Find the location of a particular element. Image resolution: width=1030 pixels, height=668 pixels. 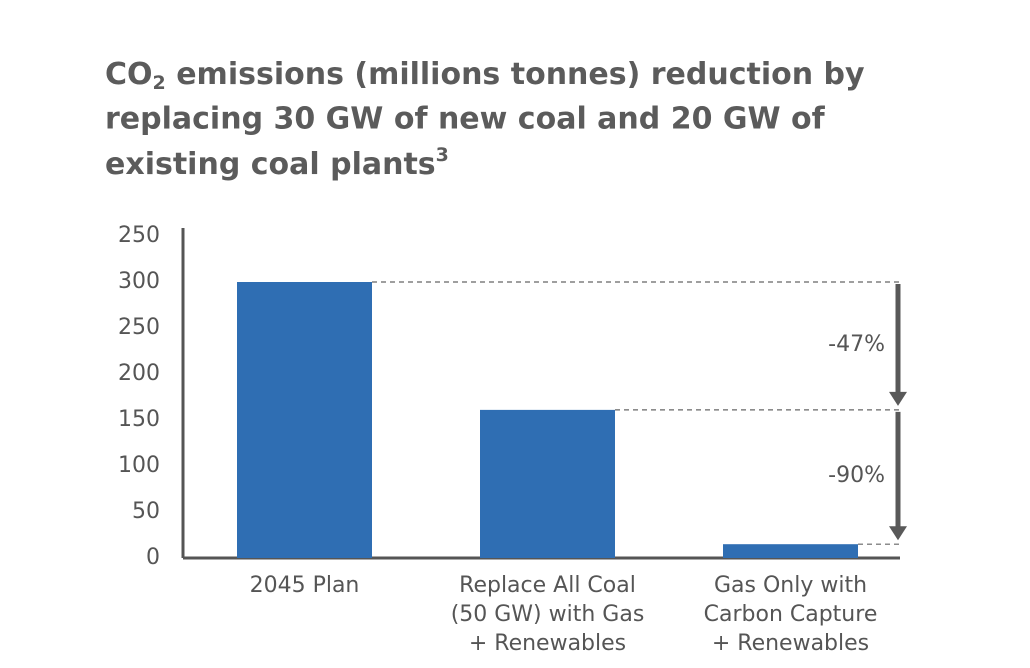

title-text: CO is located at coordinates (129, 74).